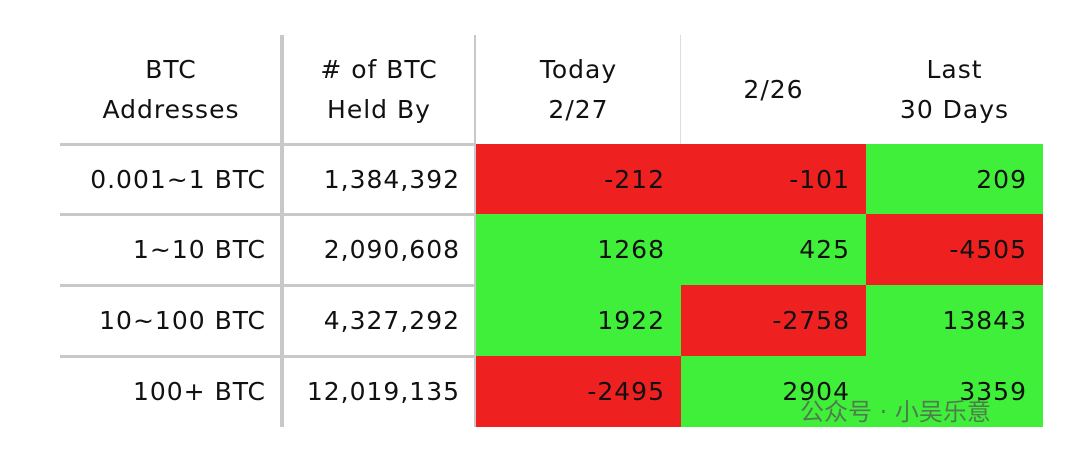  What do you see at coordinates (895, 412) in the screenshot?
I see `watermark: 公众号 · 小吴乐意` at bounding box center [895, 412].